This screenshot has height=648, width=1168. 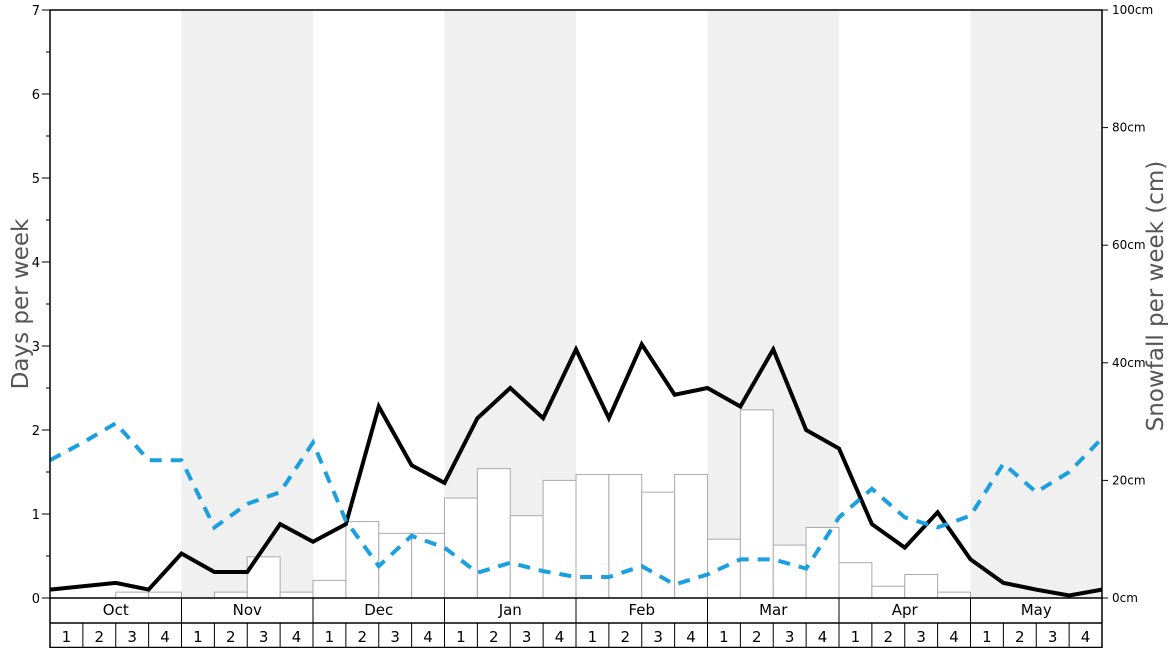 I want to click on month-label: Feb, so click(x=641, y=610).